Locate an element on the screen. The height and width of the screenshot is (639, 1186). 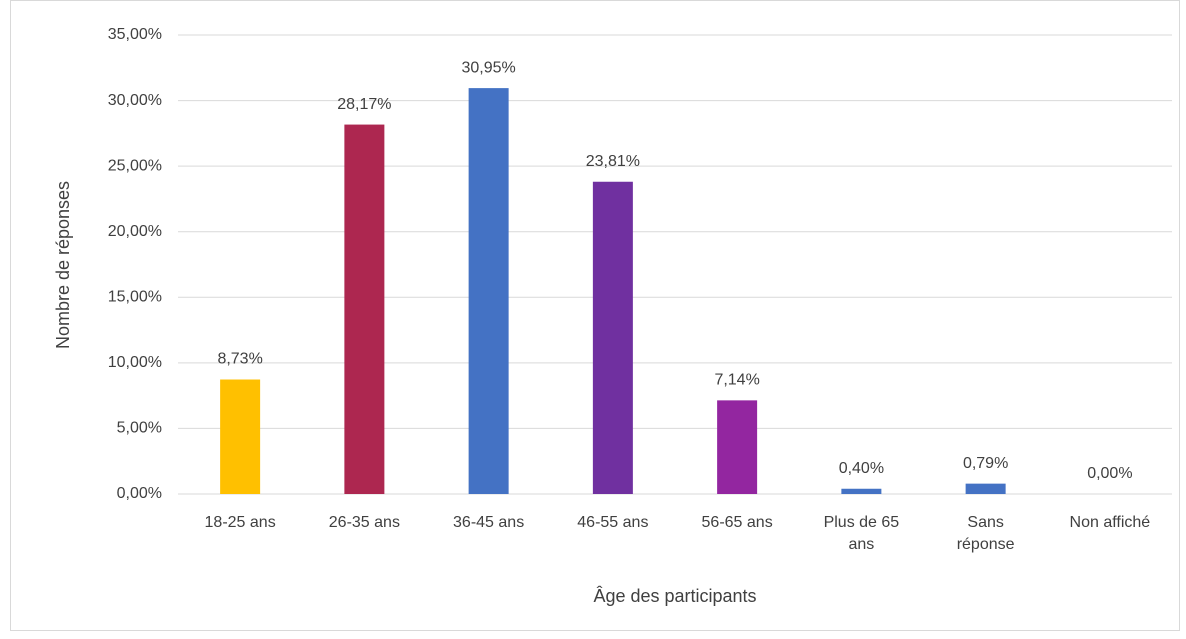
y-tick-label: 15,00% is located at coordinates (135, 297).